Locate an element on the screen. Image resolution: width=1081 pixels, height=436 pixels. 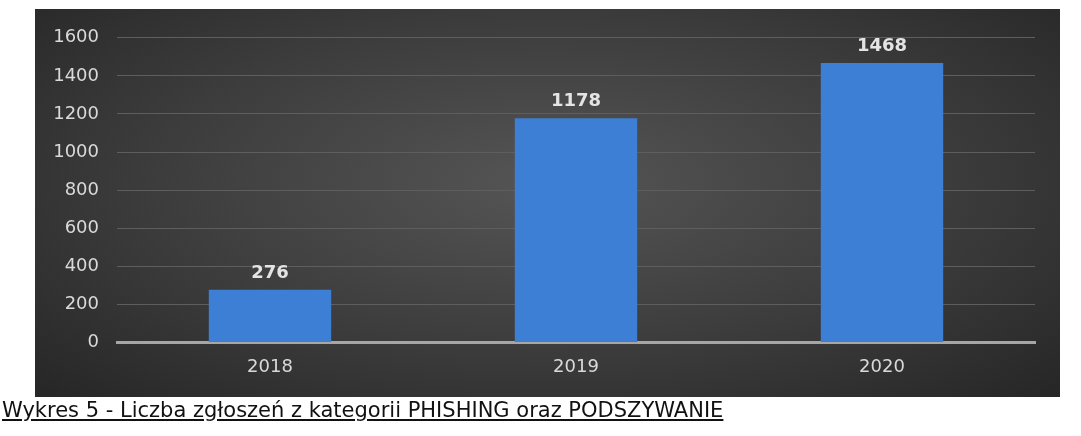
y-tick-label: 600 is located at coordinates (81, 226).